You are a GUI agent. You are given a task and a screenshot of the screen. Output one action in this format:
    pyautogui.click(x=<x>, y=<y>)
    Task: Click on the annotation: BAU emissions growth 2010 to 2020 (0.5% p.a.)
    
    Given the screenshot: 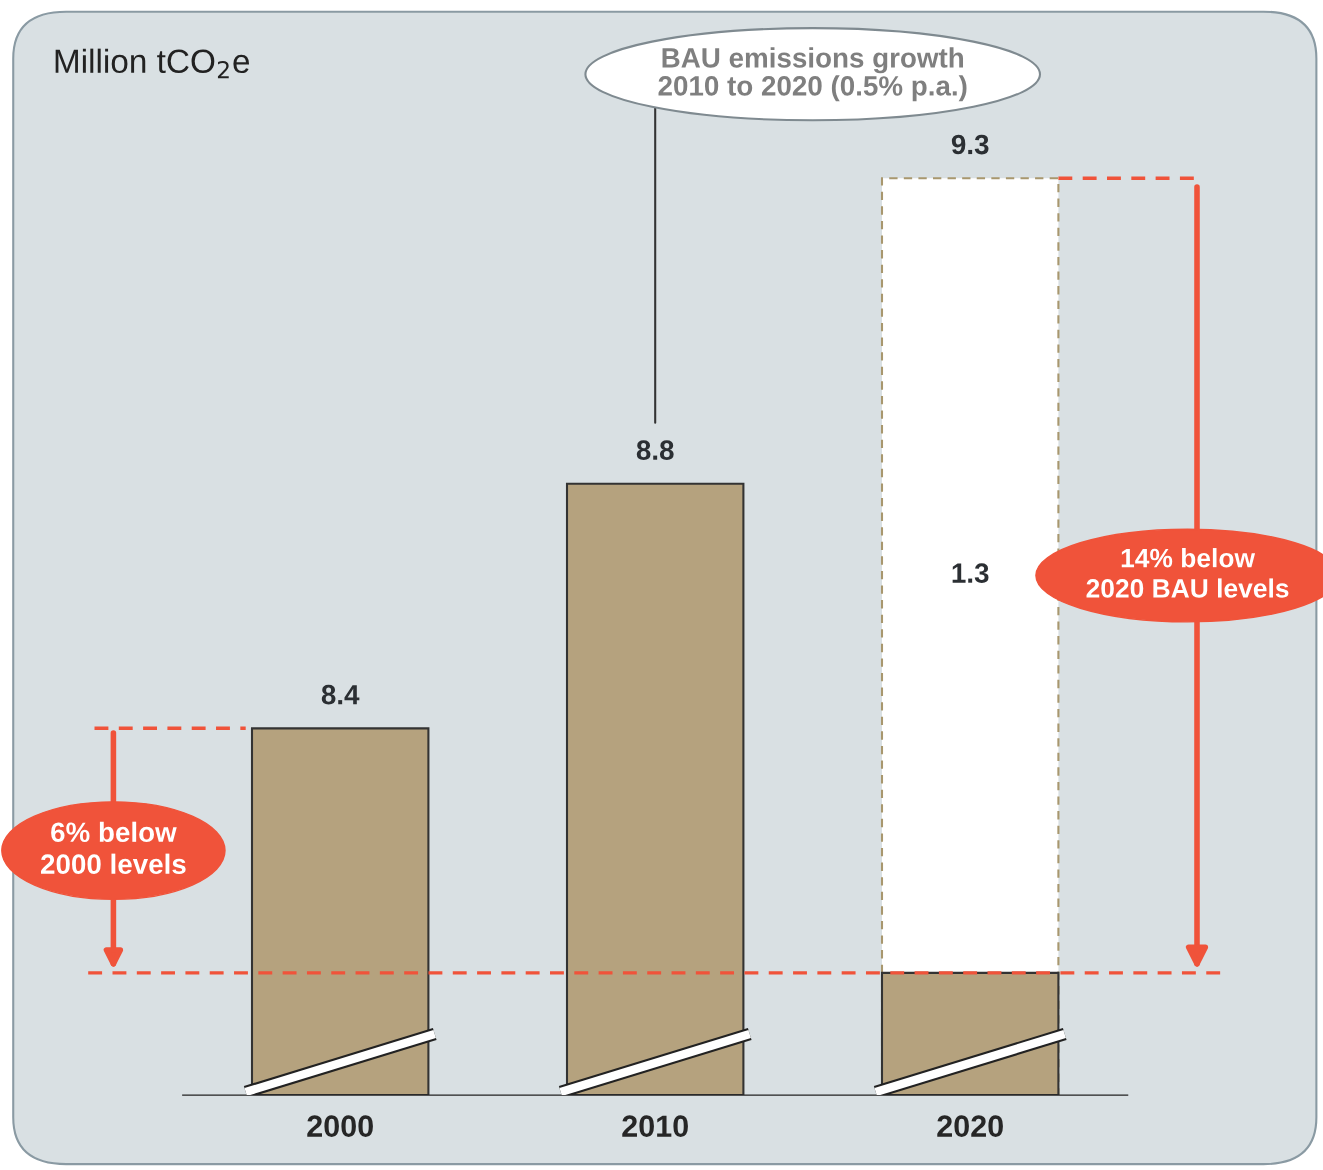 What is the action you would take?
    pyautogui.click(x=812, y=74)
    